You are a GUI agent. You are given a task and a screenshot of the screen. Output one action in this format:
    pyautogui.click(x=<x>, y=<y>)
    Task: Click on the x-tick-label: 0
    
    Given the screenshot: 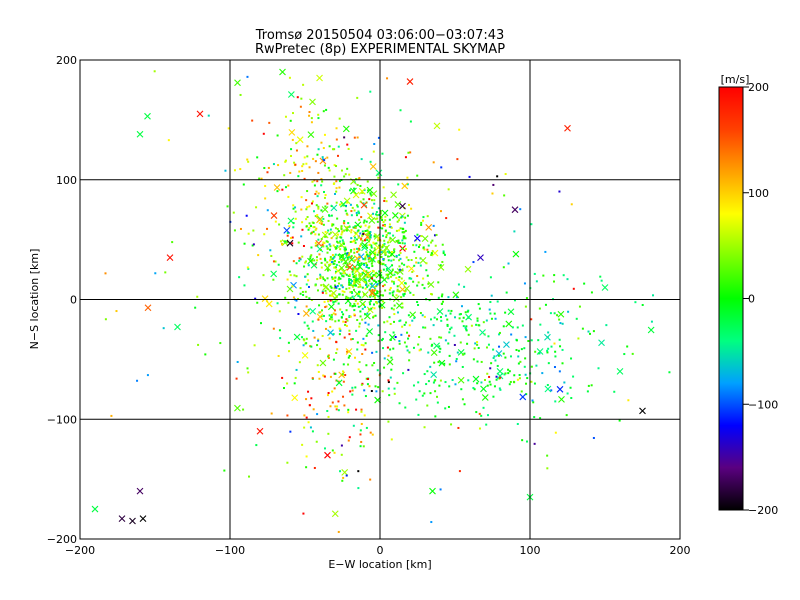 What is the action you would take?
    pyautogui.click(x=380, y=550)
    